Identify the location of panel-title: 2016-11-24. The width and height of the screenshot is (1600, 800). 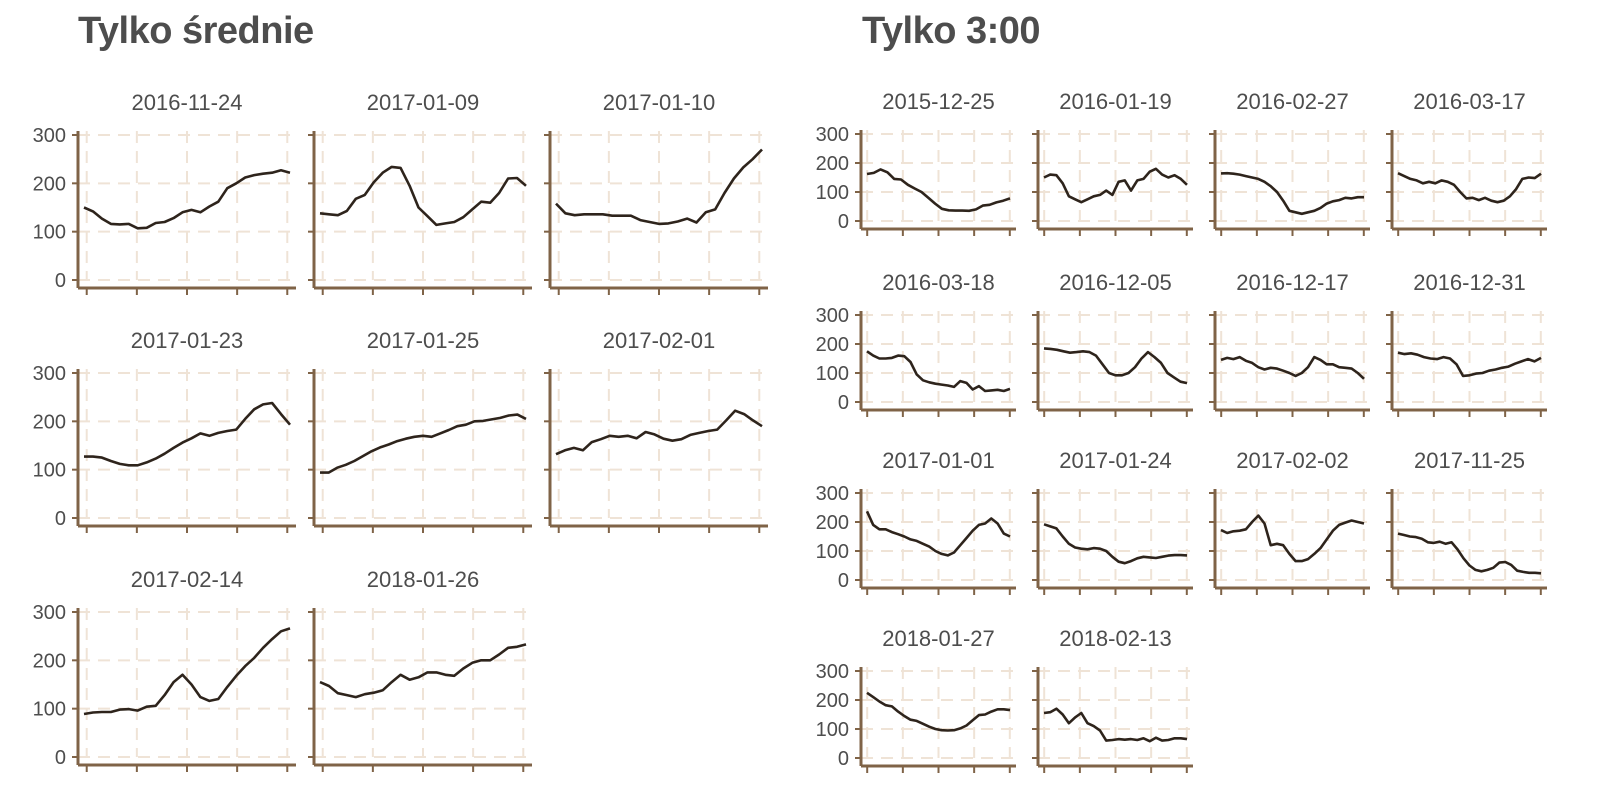
(187, 102).